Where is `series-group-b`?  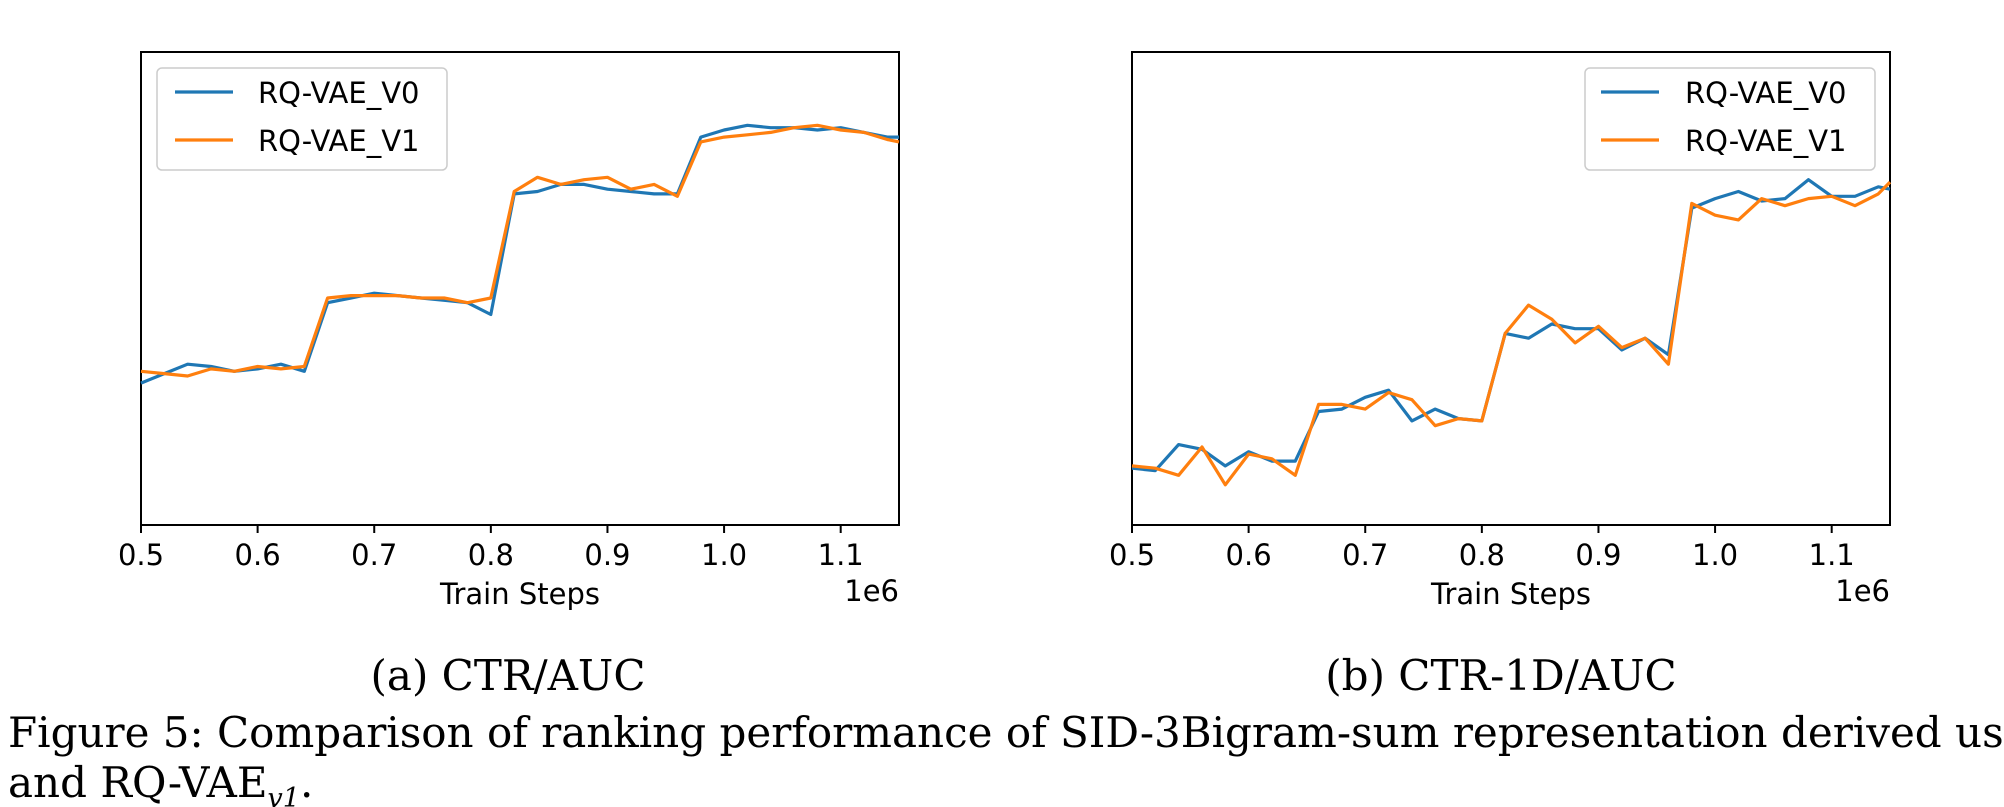
series-group-b is located at coordinates (1511, 332).